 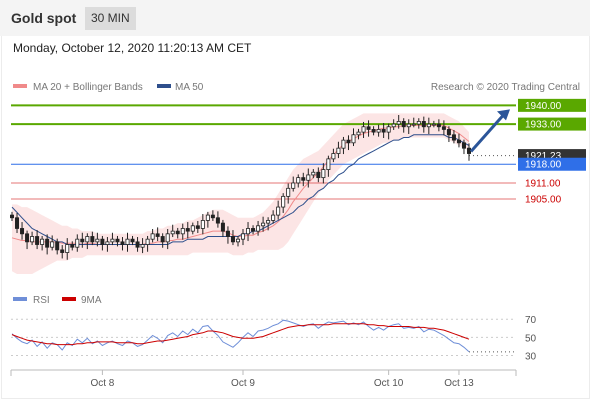 I want to click on bollinger-legend-label: MA 20 + Bollinger Bands, so click(x=88, y=87).